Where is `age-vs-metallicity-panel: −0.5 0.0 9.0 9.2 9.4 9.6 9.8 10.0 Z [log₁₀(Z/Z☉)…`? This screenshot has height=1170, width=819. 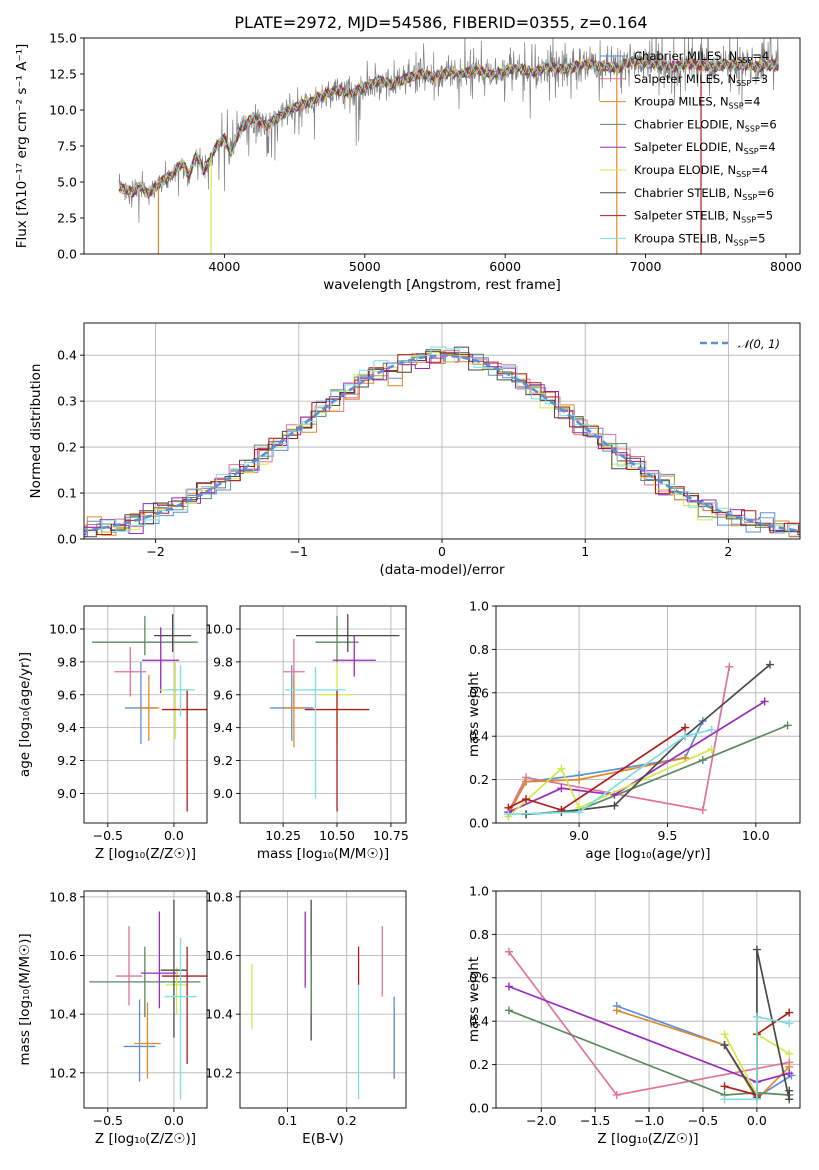
age-vs-metallicity-panel: −0.5 0.0 9.0 9.2 9.4 9.6 9.8 10.0 Z [log₁₀(Z/Z☉)… is located at coordinates (112, 733).